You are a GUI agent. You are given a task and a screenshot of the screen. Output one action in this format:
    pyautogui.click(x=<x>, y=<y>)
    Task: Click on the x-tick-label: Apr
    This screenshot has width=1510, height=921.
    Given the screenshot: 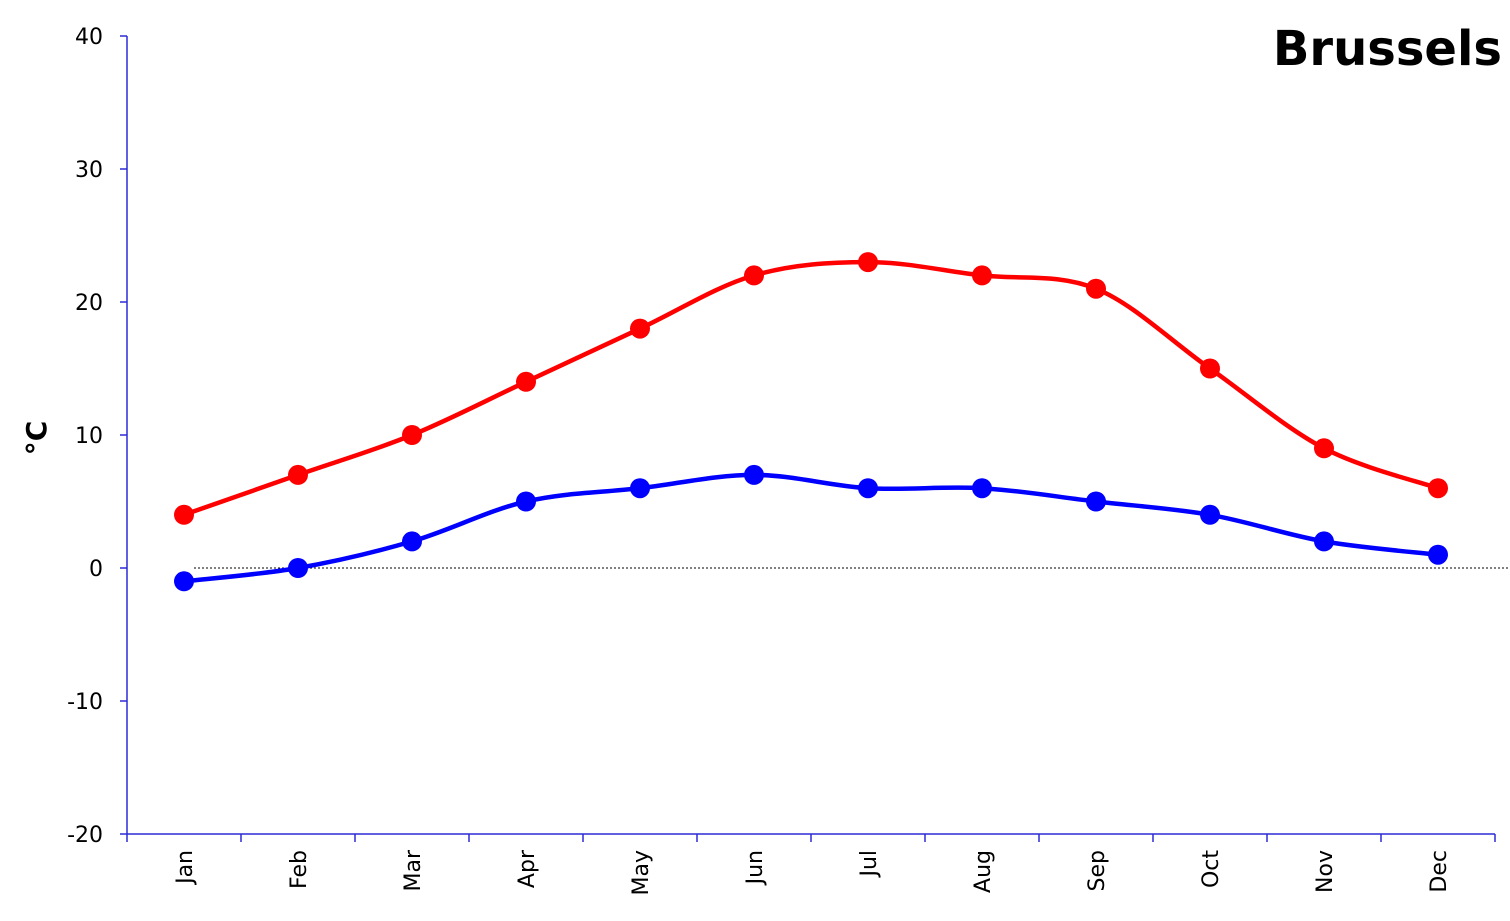 What is the action you would take?
    pyautogui.click(x=527, y=868)
    